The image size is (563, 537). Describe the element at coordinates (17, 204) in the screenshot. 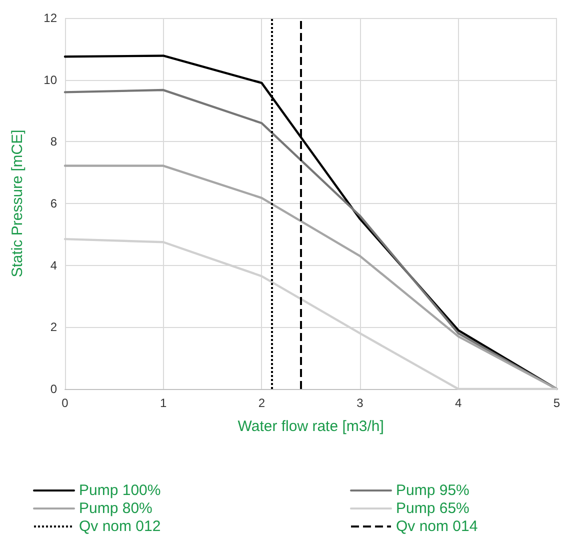

I see `y-axis-title: Static Pressure [mCE]` at that location.